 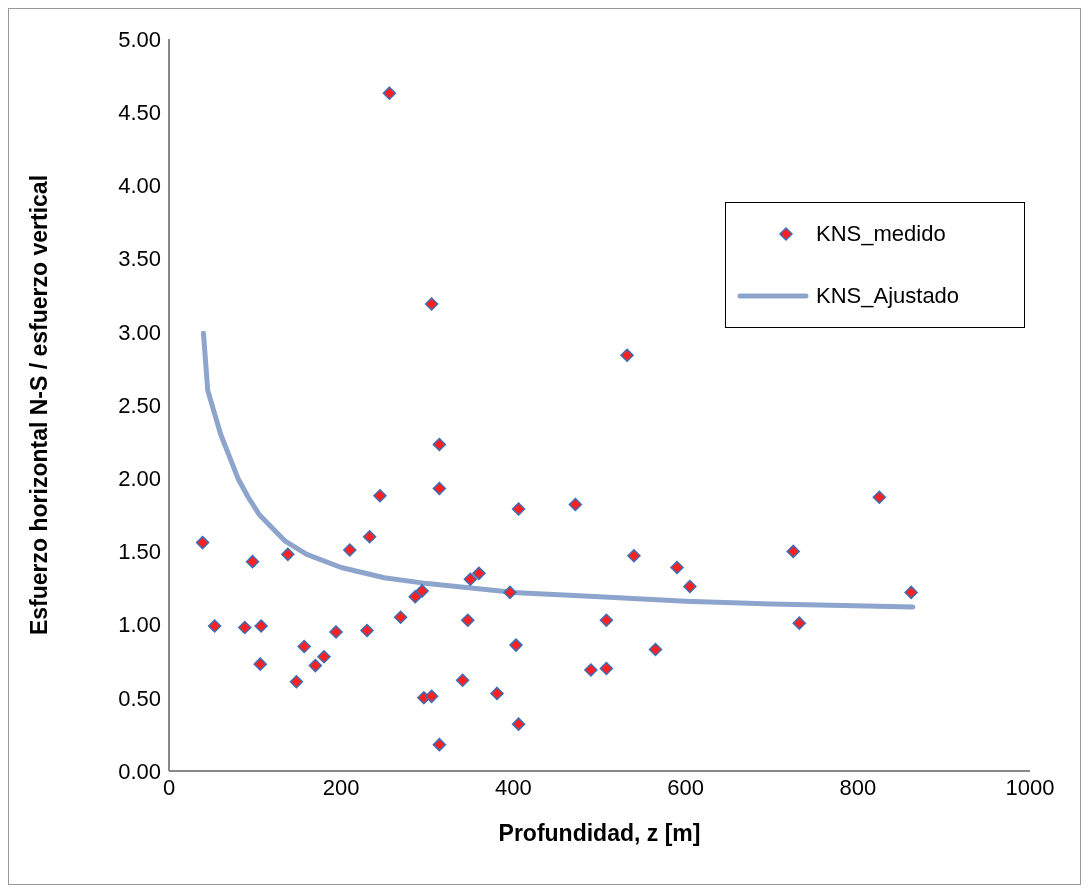 What do you see at coordinates (139, 552) in the screenshot?
I see `y-tick-label: 1.50` at bounding box center [139, 552].